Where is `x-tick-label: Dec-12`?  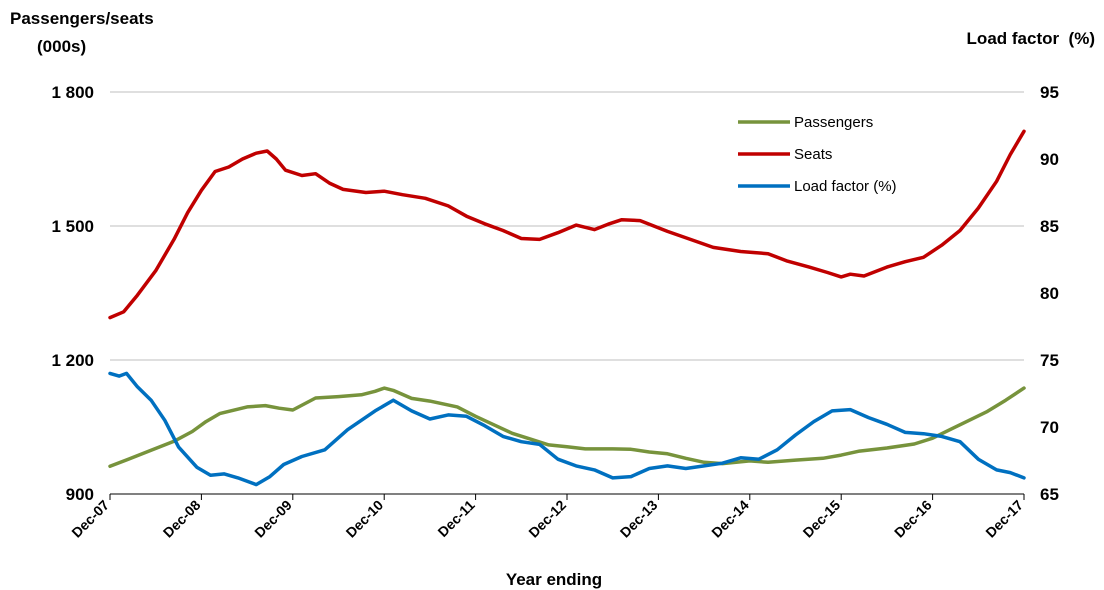
x-tick-label: Dec-12 is located at coordinates (547, 519).